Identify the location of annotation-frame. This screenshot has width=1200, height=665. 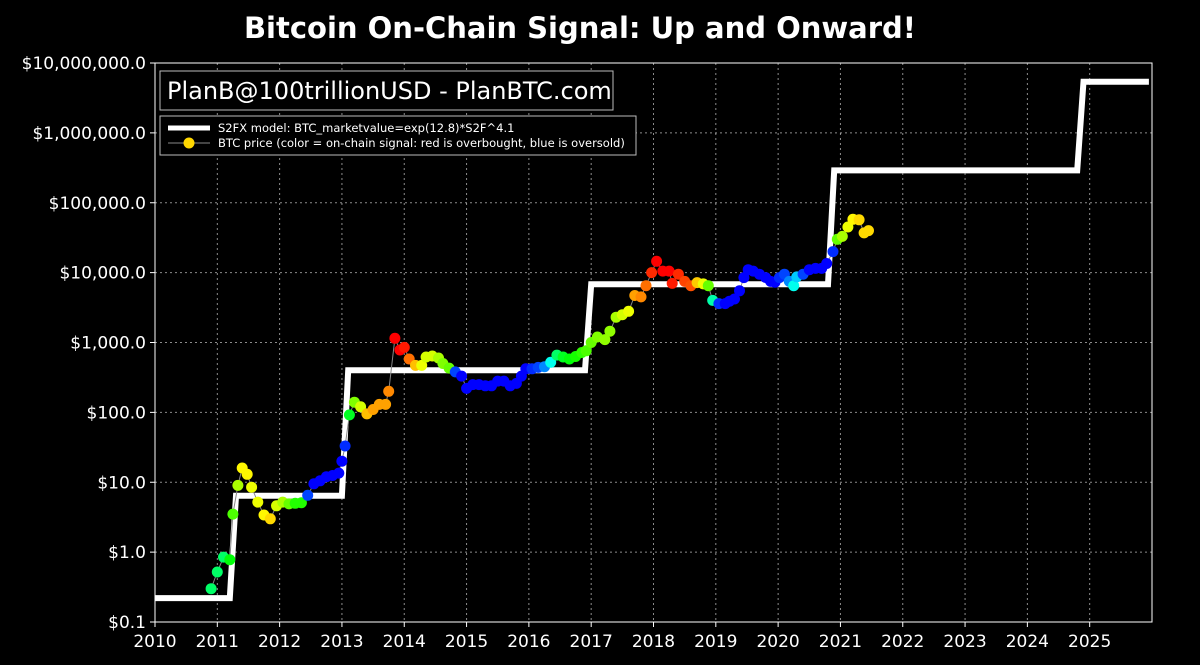
(386, 90).